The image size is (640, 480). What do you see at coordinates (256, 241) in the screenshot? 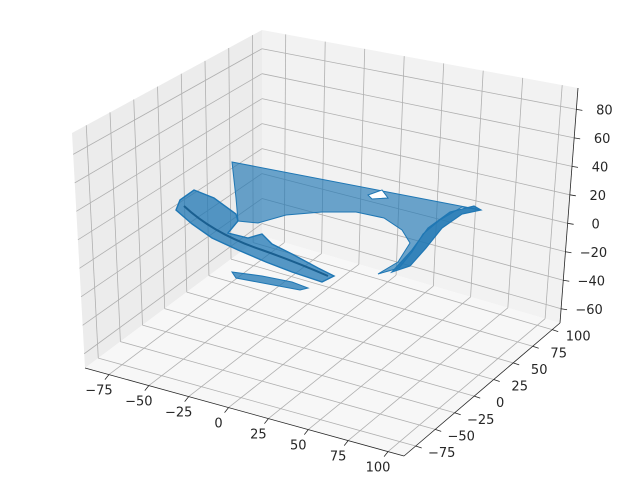
I see `surface-edge-curve` at bounding box center [256, 241].